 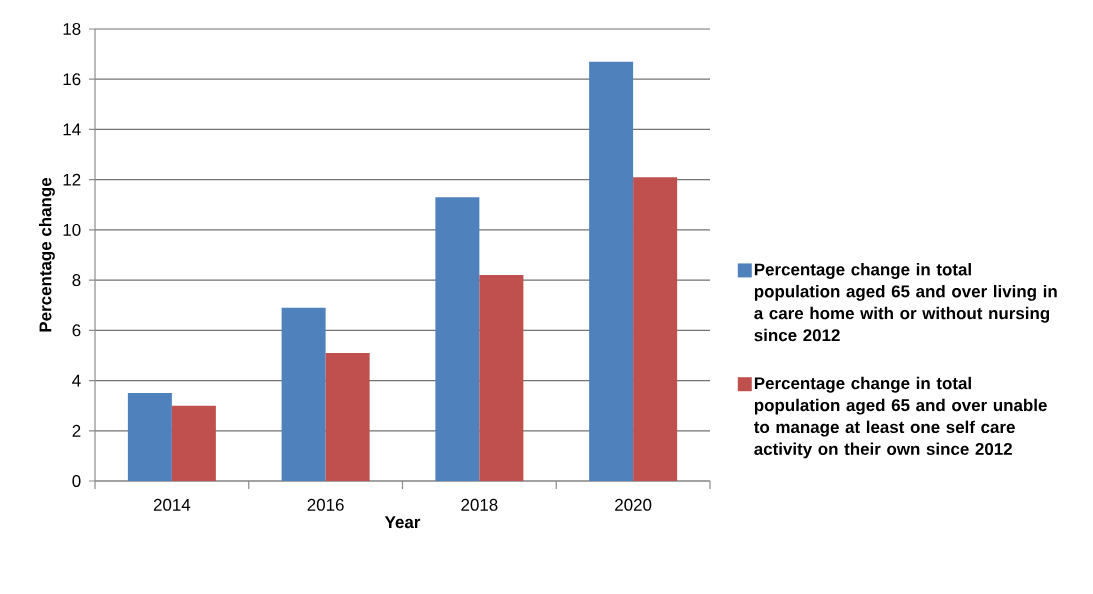 I want to click on x-axis-title: Year, so click(x=402, y=522).